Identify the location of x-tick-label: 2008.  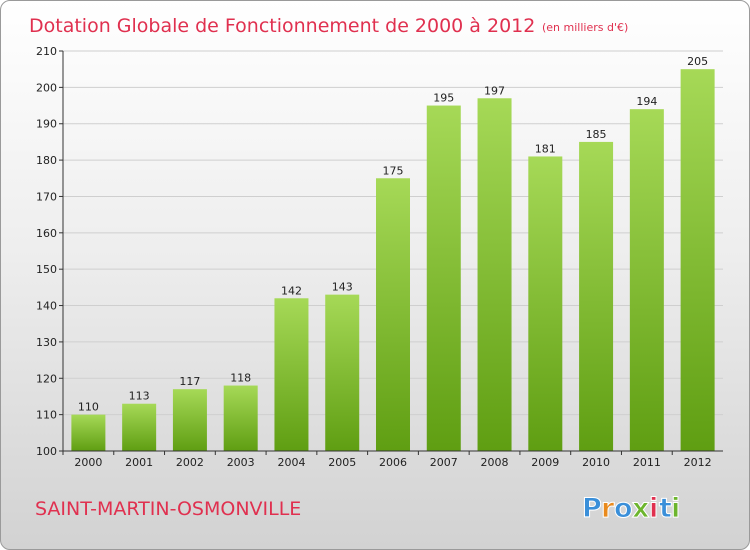
(495, 462).